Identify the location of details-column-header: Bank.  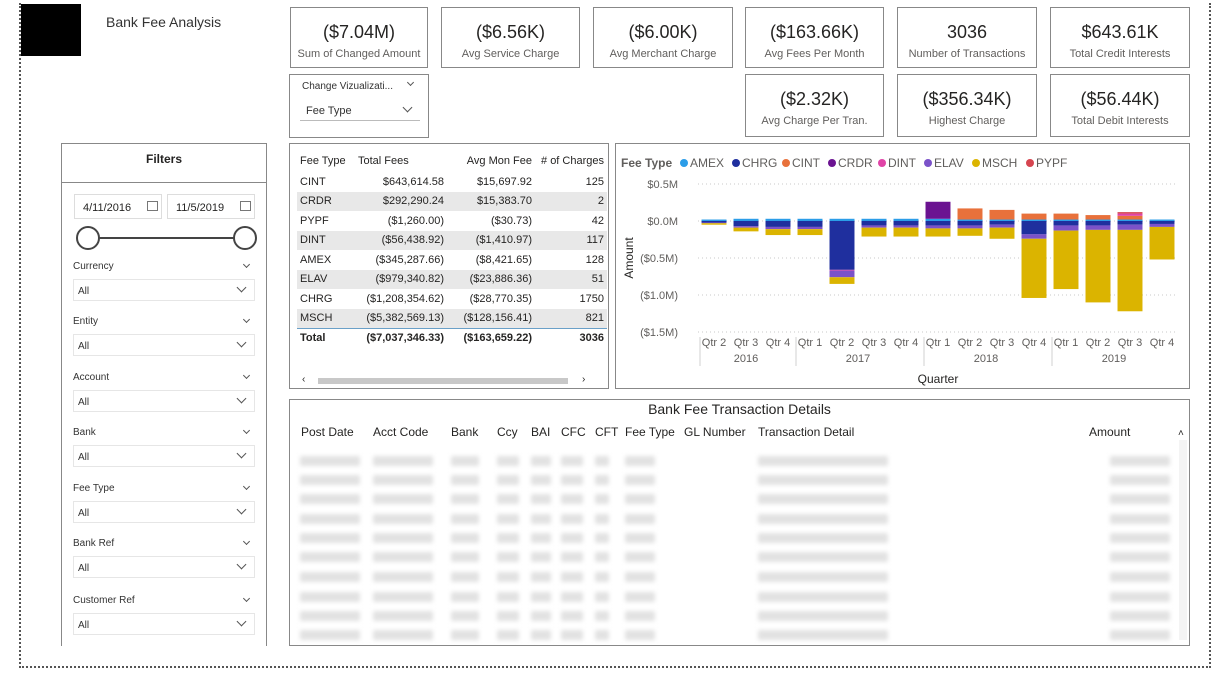
(465, 432).